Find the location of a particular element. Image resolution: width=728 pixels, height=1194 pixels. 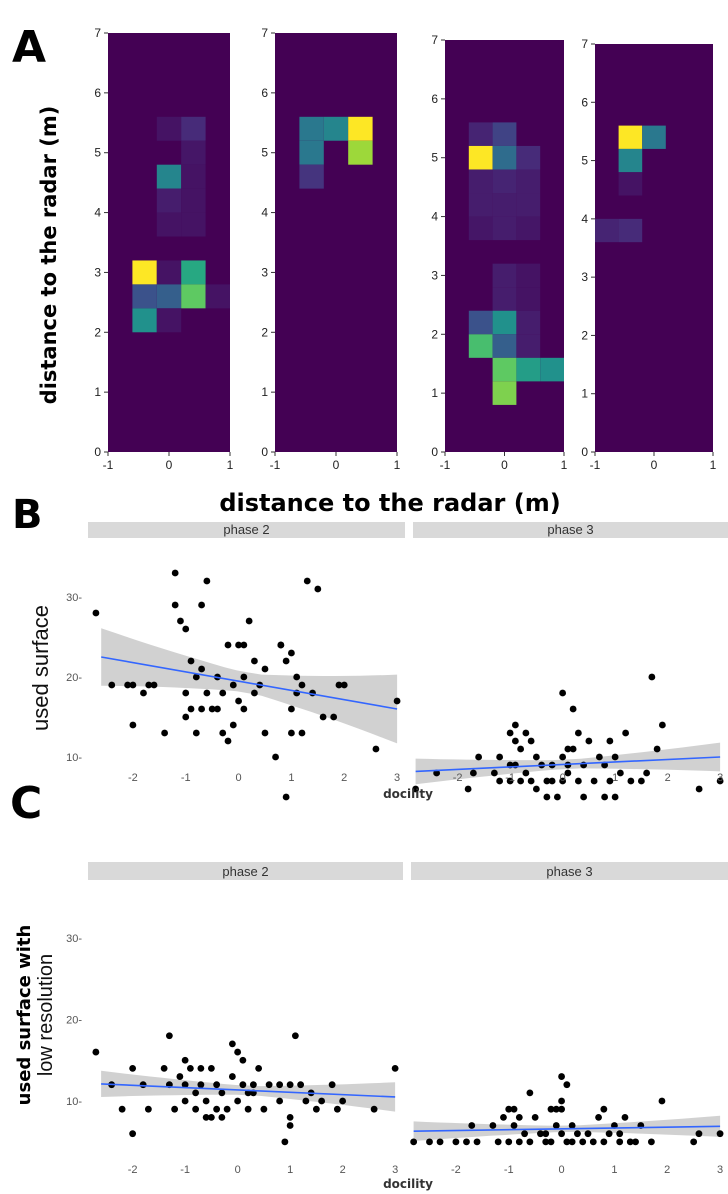

y-tick-label: 6 is located at coordinates (264, 93).